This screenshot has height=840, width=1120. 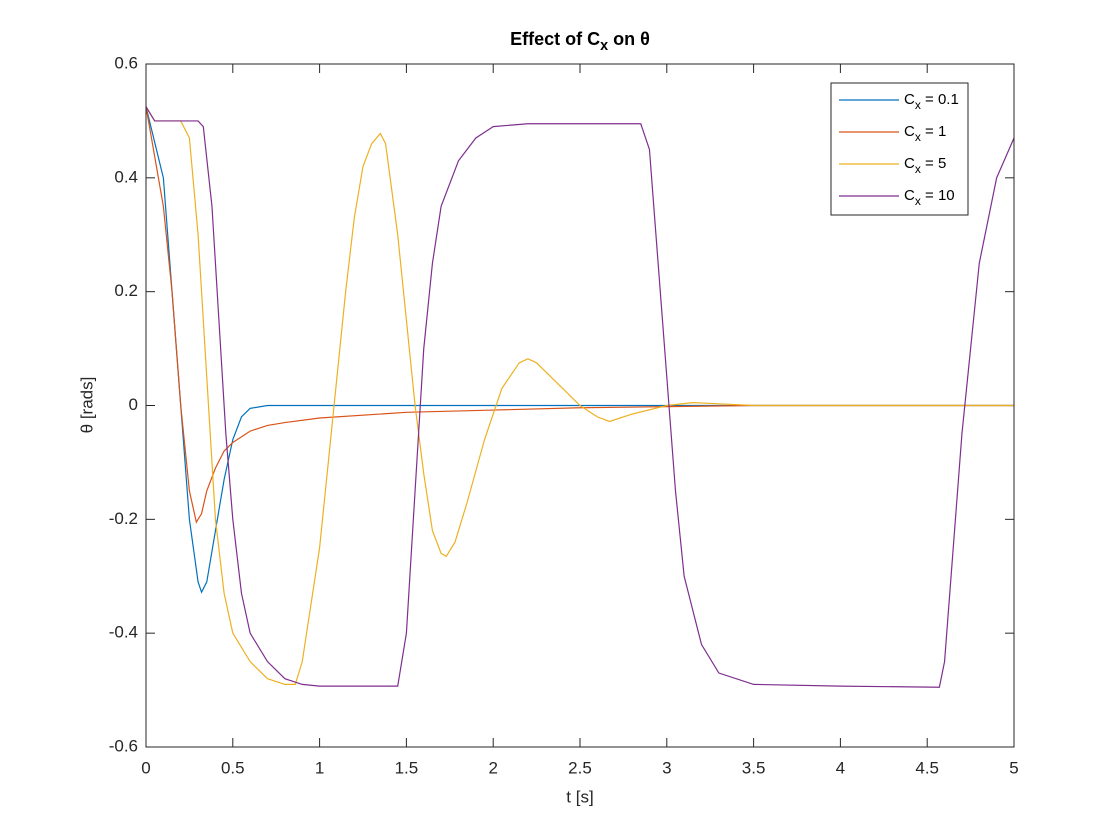 What do you see at coordinates (133, 404) in the screenshot?
I see `y-tick-label: 0` at bounding box center [133, 404].